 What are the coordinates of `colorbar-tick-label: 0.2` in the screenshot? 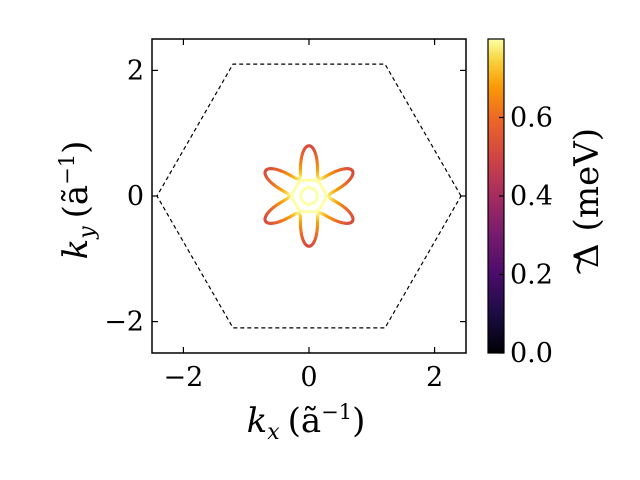 It's located at (531, 275).